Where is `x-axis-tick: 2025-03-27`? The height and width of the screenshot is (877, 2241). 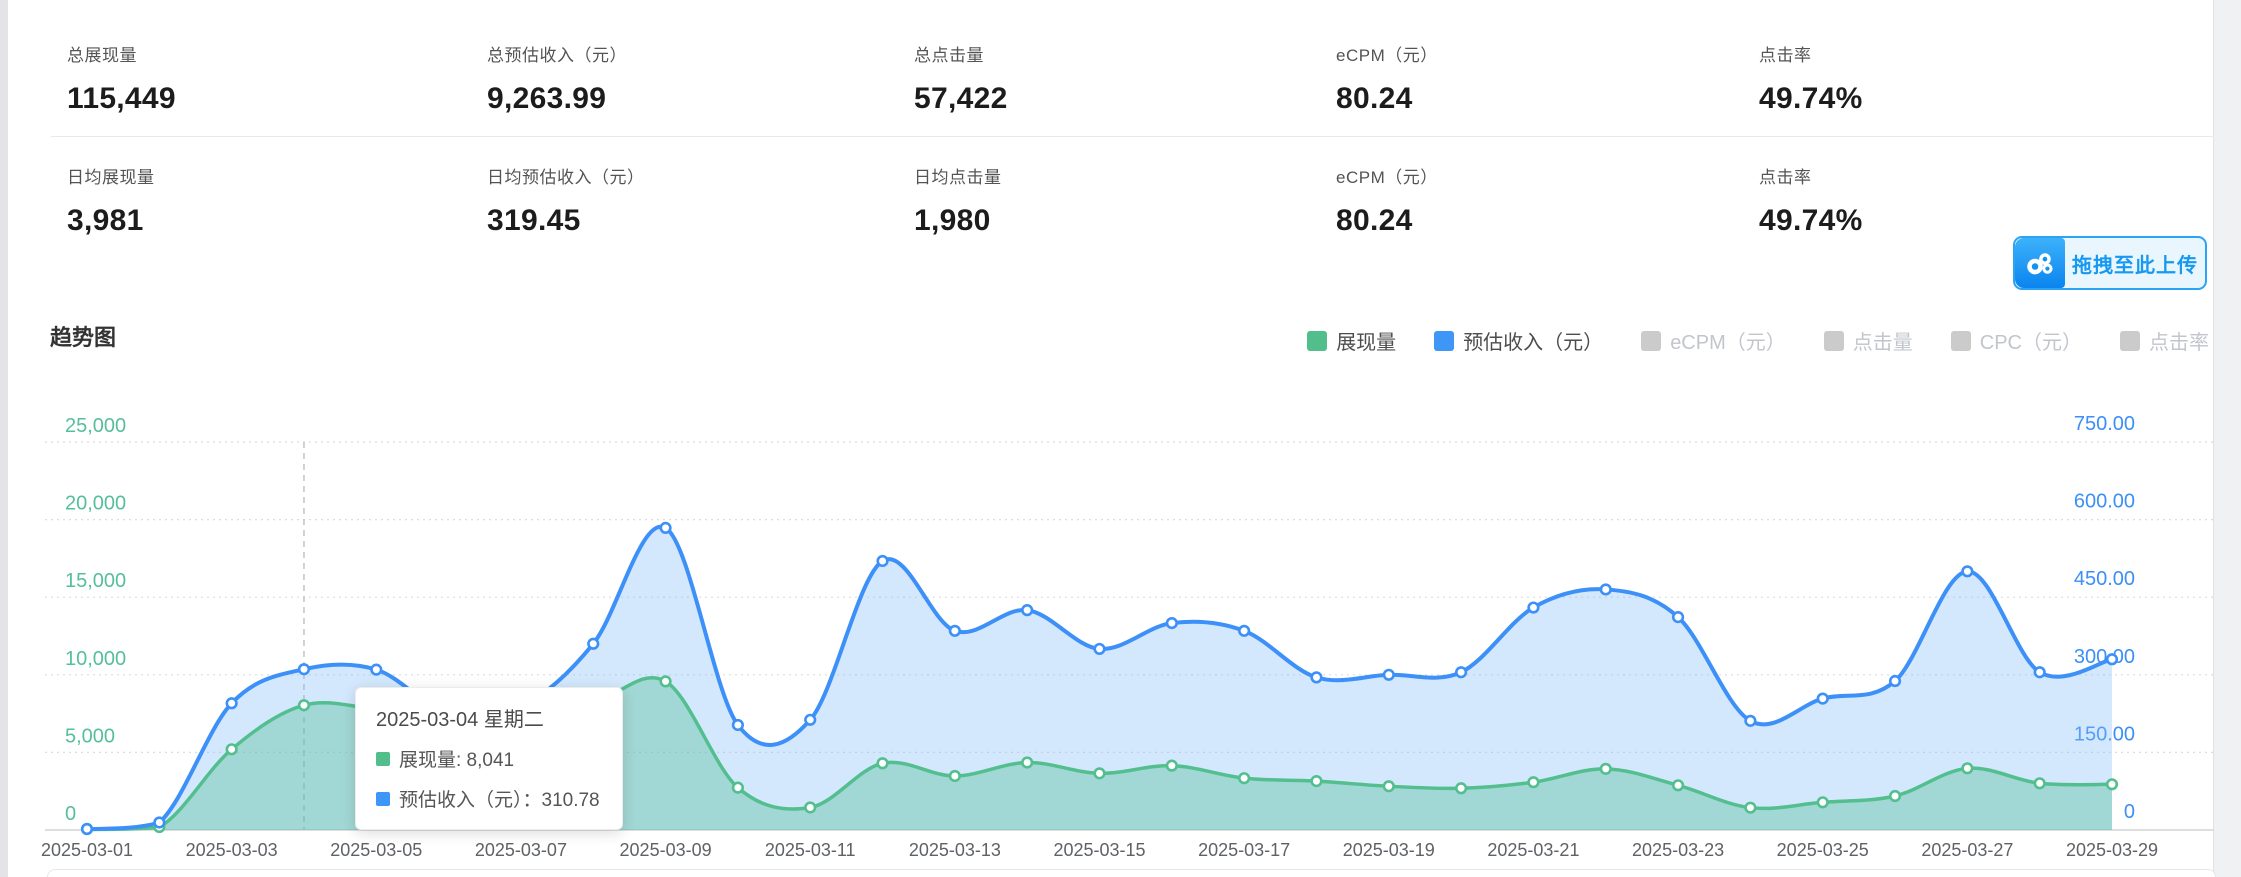 x-axis-tick: 2025-03-27 is located at coordinates (1967, 850).